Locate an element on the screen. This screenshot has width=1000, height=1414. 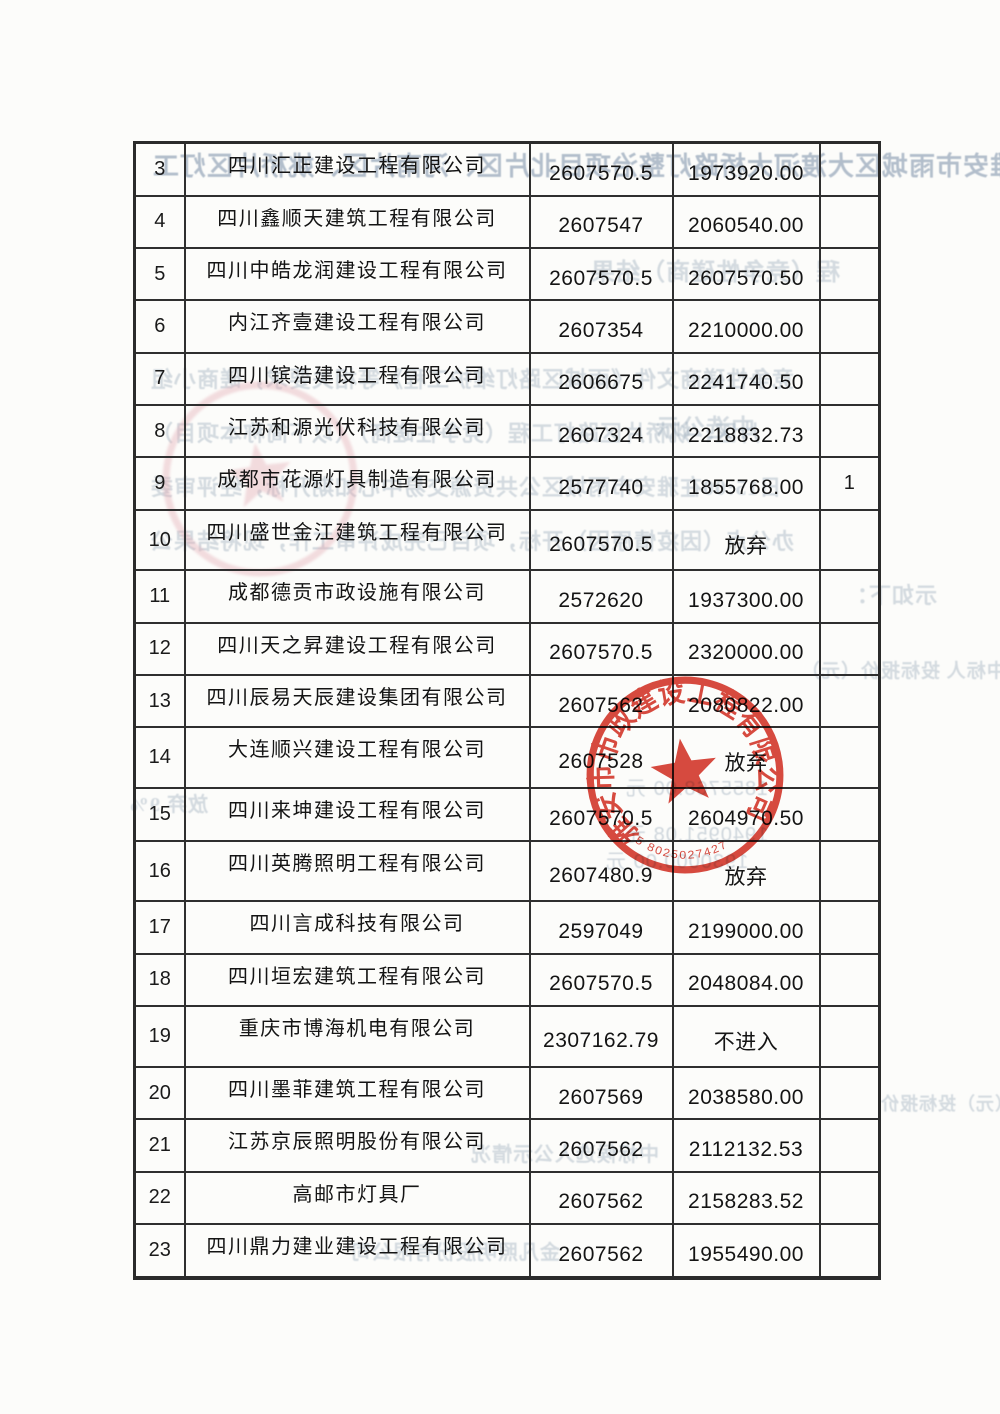
company-name-cell: 重庆市博海机电有限公司 is located at coordinates (357, 1036).